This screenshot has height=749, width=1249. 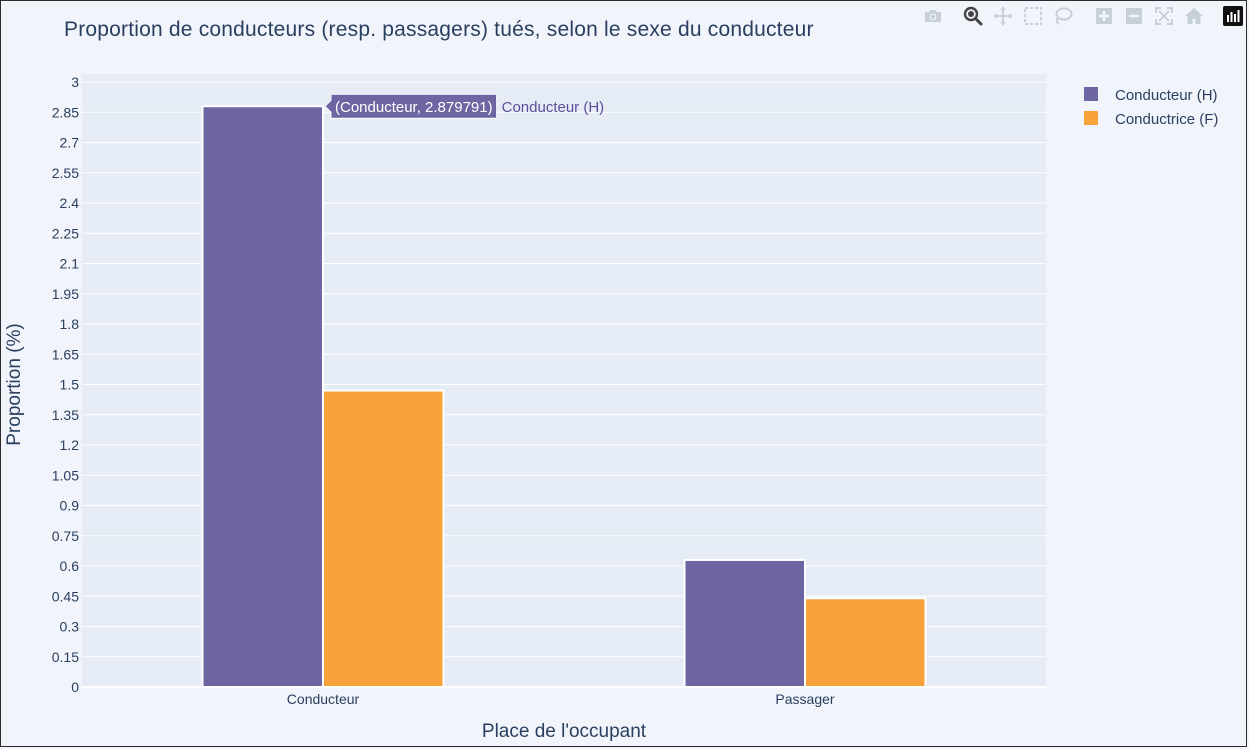 What do you see at coordinates (1166, 95) in the screenshot?
I see `legend-label: Conducteur (H)` at bounding box center [1166, 95].